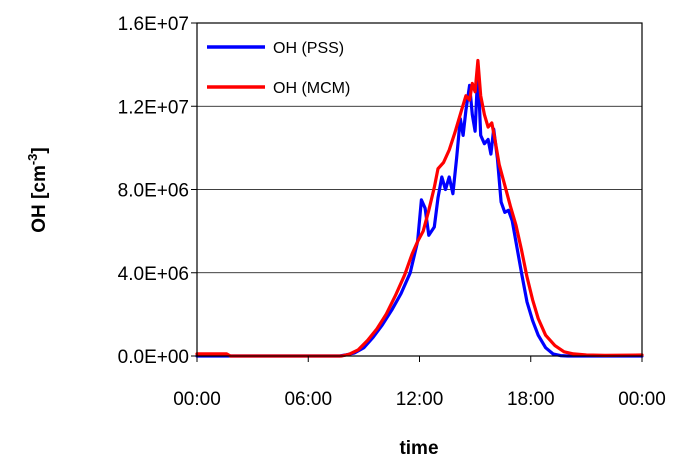  What do you see at coordinates (531, 399) in the screenshot?
I see `x-tick-label: 18:00` at bounding box center [531, 399].